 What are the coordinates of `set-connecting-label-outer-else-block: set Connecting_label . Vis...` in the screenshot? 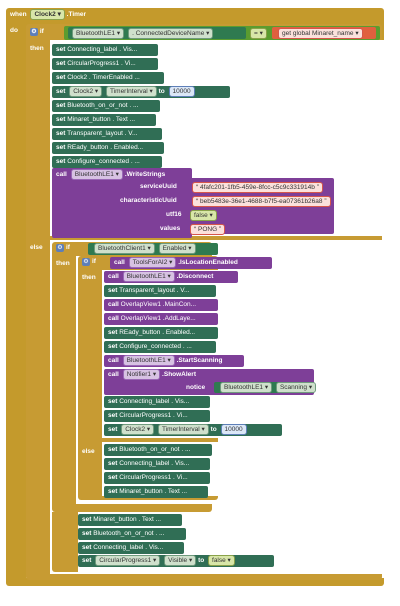 It's located at (131, 548).